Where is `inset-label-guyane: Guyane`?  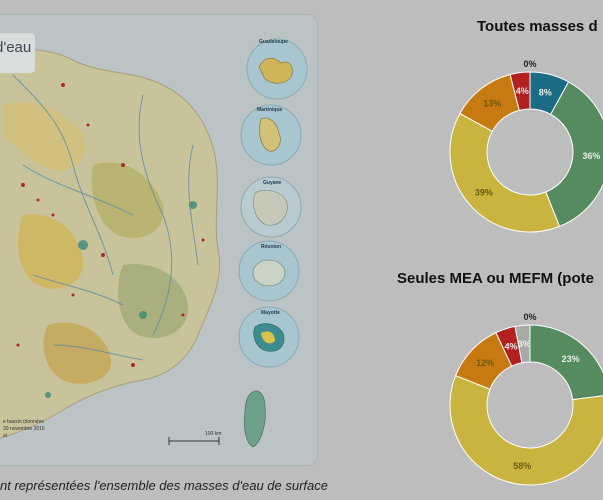 inset-label-guyane: Guyane is located at coordinates (272, 183).